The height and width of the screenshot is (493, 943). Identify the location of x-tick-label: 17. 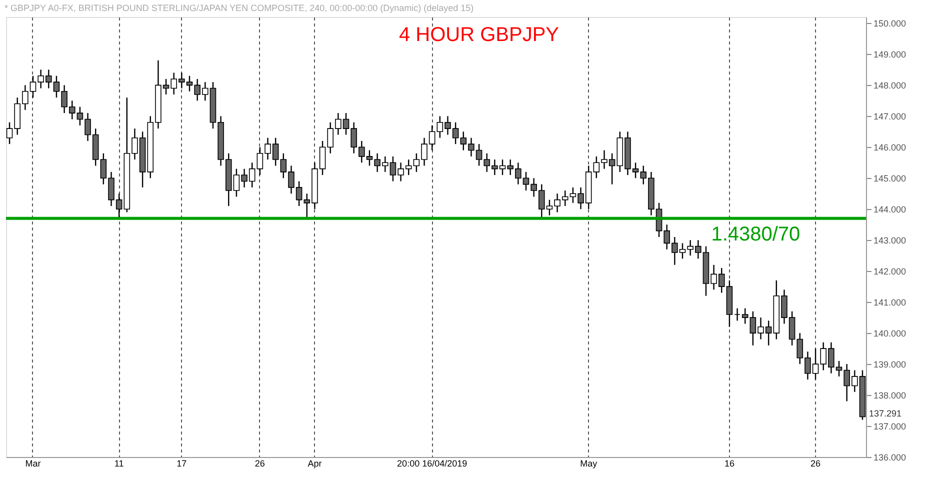
(181, 463).